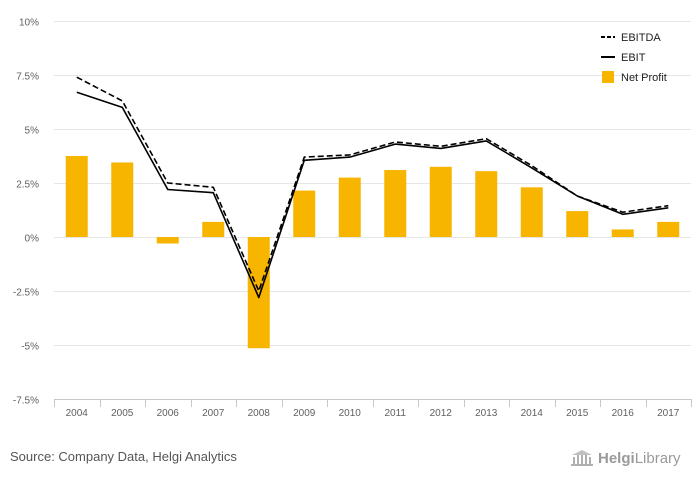 The width and height of the screenshot is (700, 483). Describe the element at coordinates (582, 458) in the screenshot. I see `library-building-icon` at that location.